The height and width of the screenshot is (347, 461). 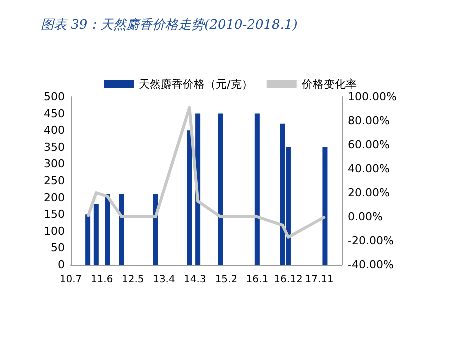 What do you see at coordinates (369, 193) in the screenshot?
I see `y2-tick-label: 20.00%` at bounding box center [369, 193].